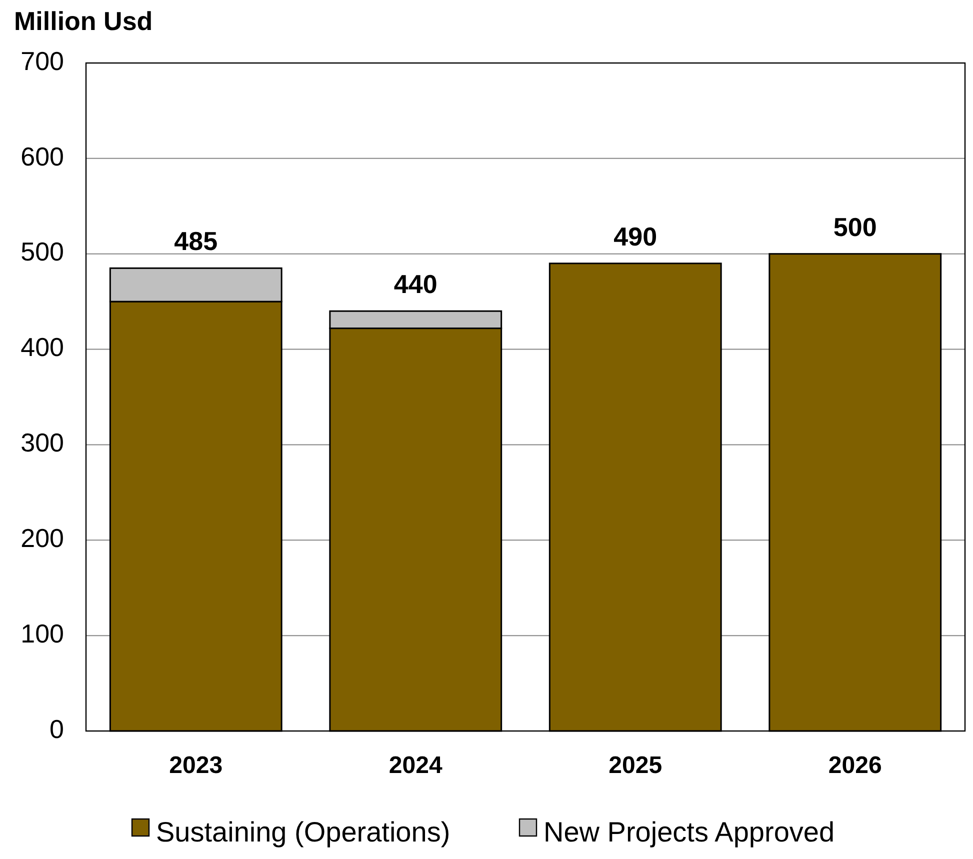 This screenshot has width=973, height=859. I want to click on x-tick-label: 2026, so click(855, 765).